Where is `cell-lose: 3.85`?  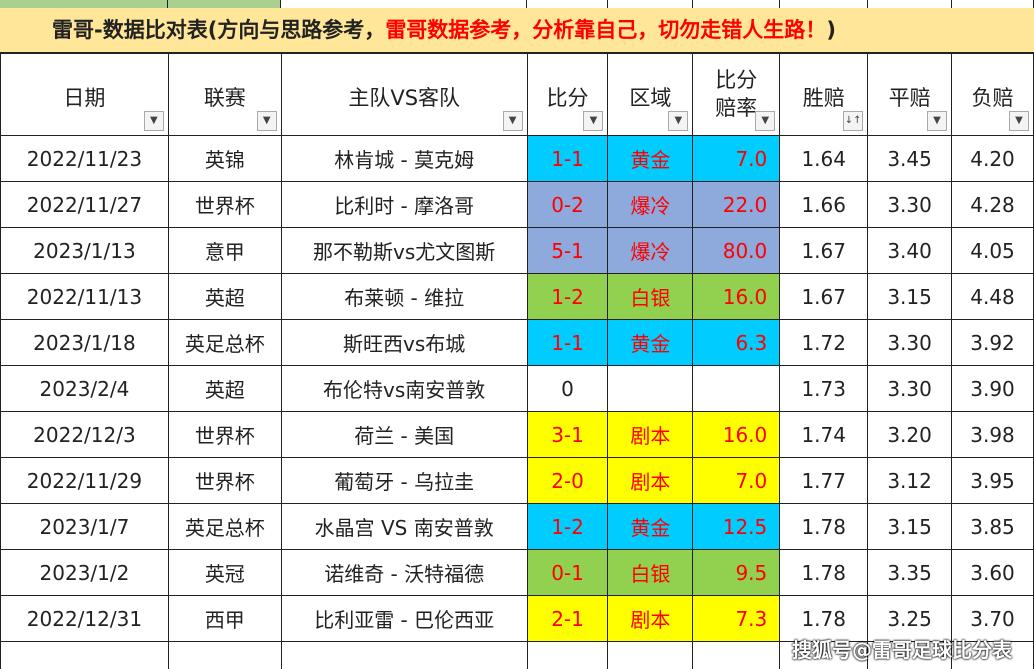 cell-lose: 3.85 is located at coordinates (992, 526).